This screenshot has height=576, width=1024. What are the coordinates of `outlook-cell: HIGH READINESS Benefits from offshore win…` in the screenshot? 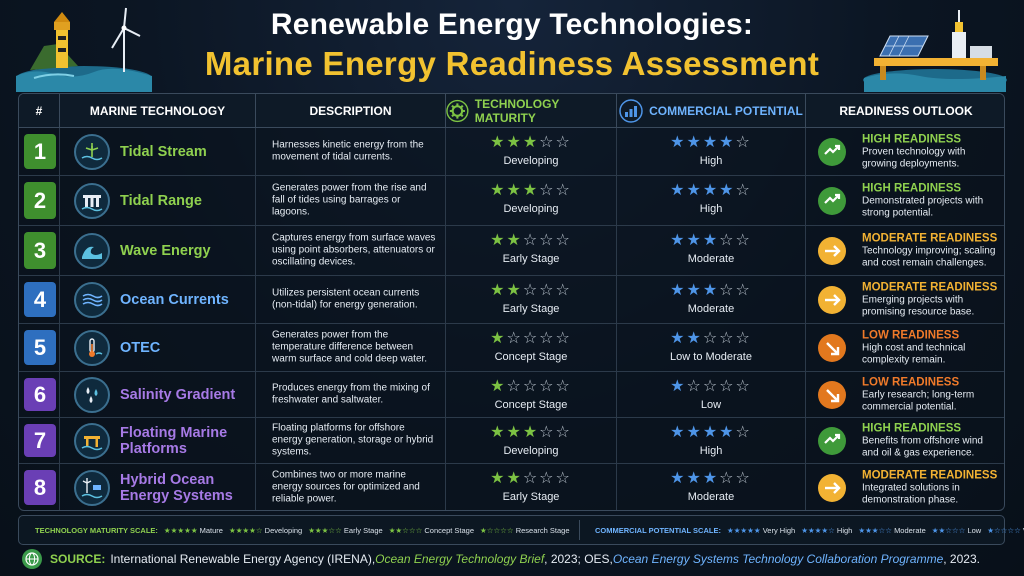 It's located at (905, 440).